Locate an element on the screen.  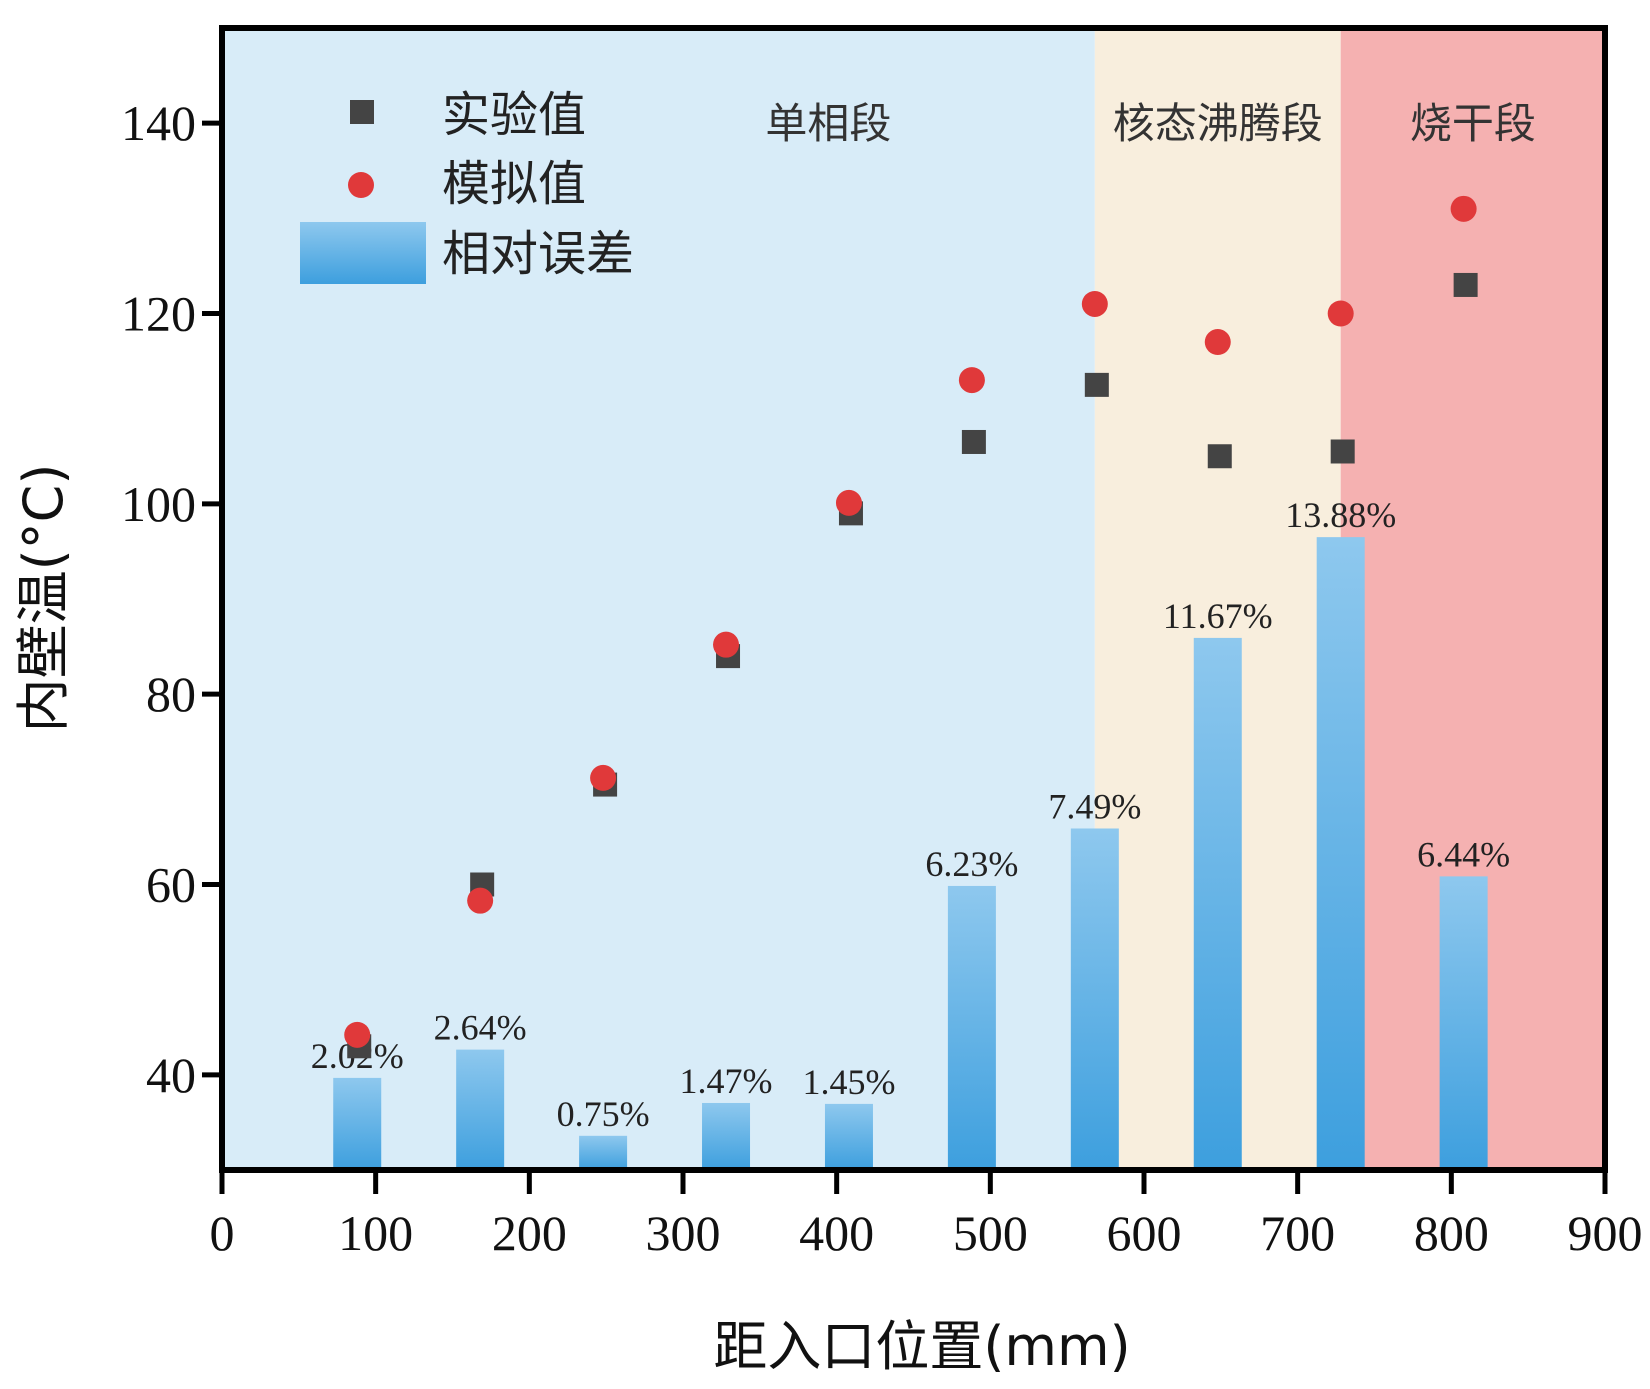
legend-label-relative-error: 相对误差 is located at coordinates (538, 254).